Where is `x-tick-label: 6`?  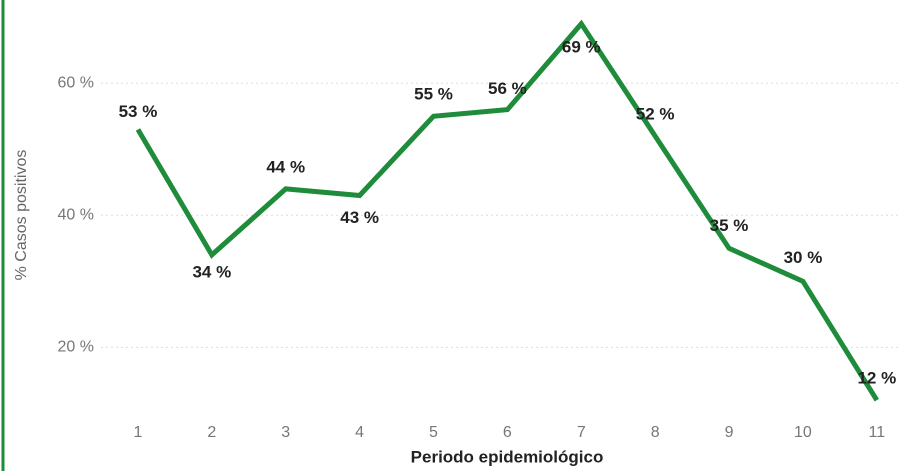 x-tick-label: 6 is located at coordinates (507, 432).